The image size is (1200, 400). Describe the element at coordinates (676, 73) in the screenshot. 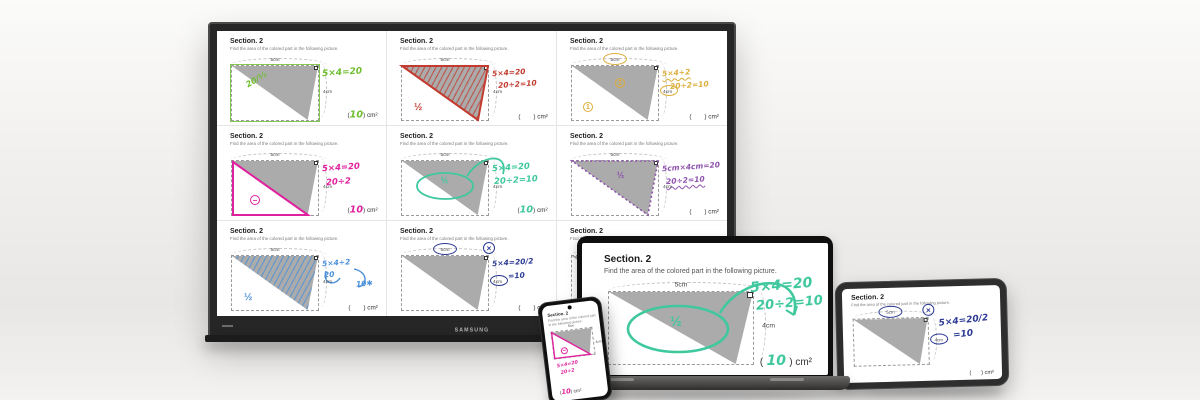

I see `handwritten-equation: 5×4÷2` at that location.